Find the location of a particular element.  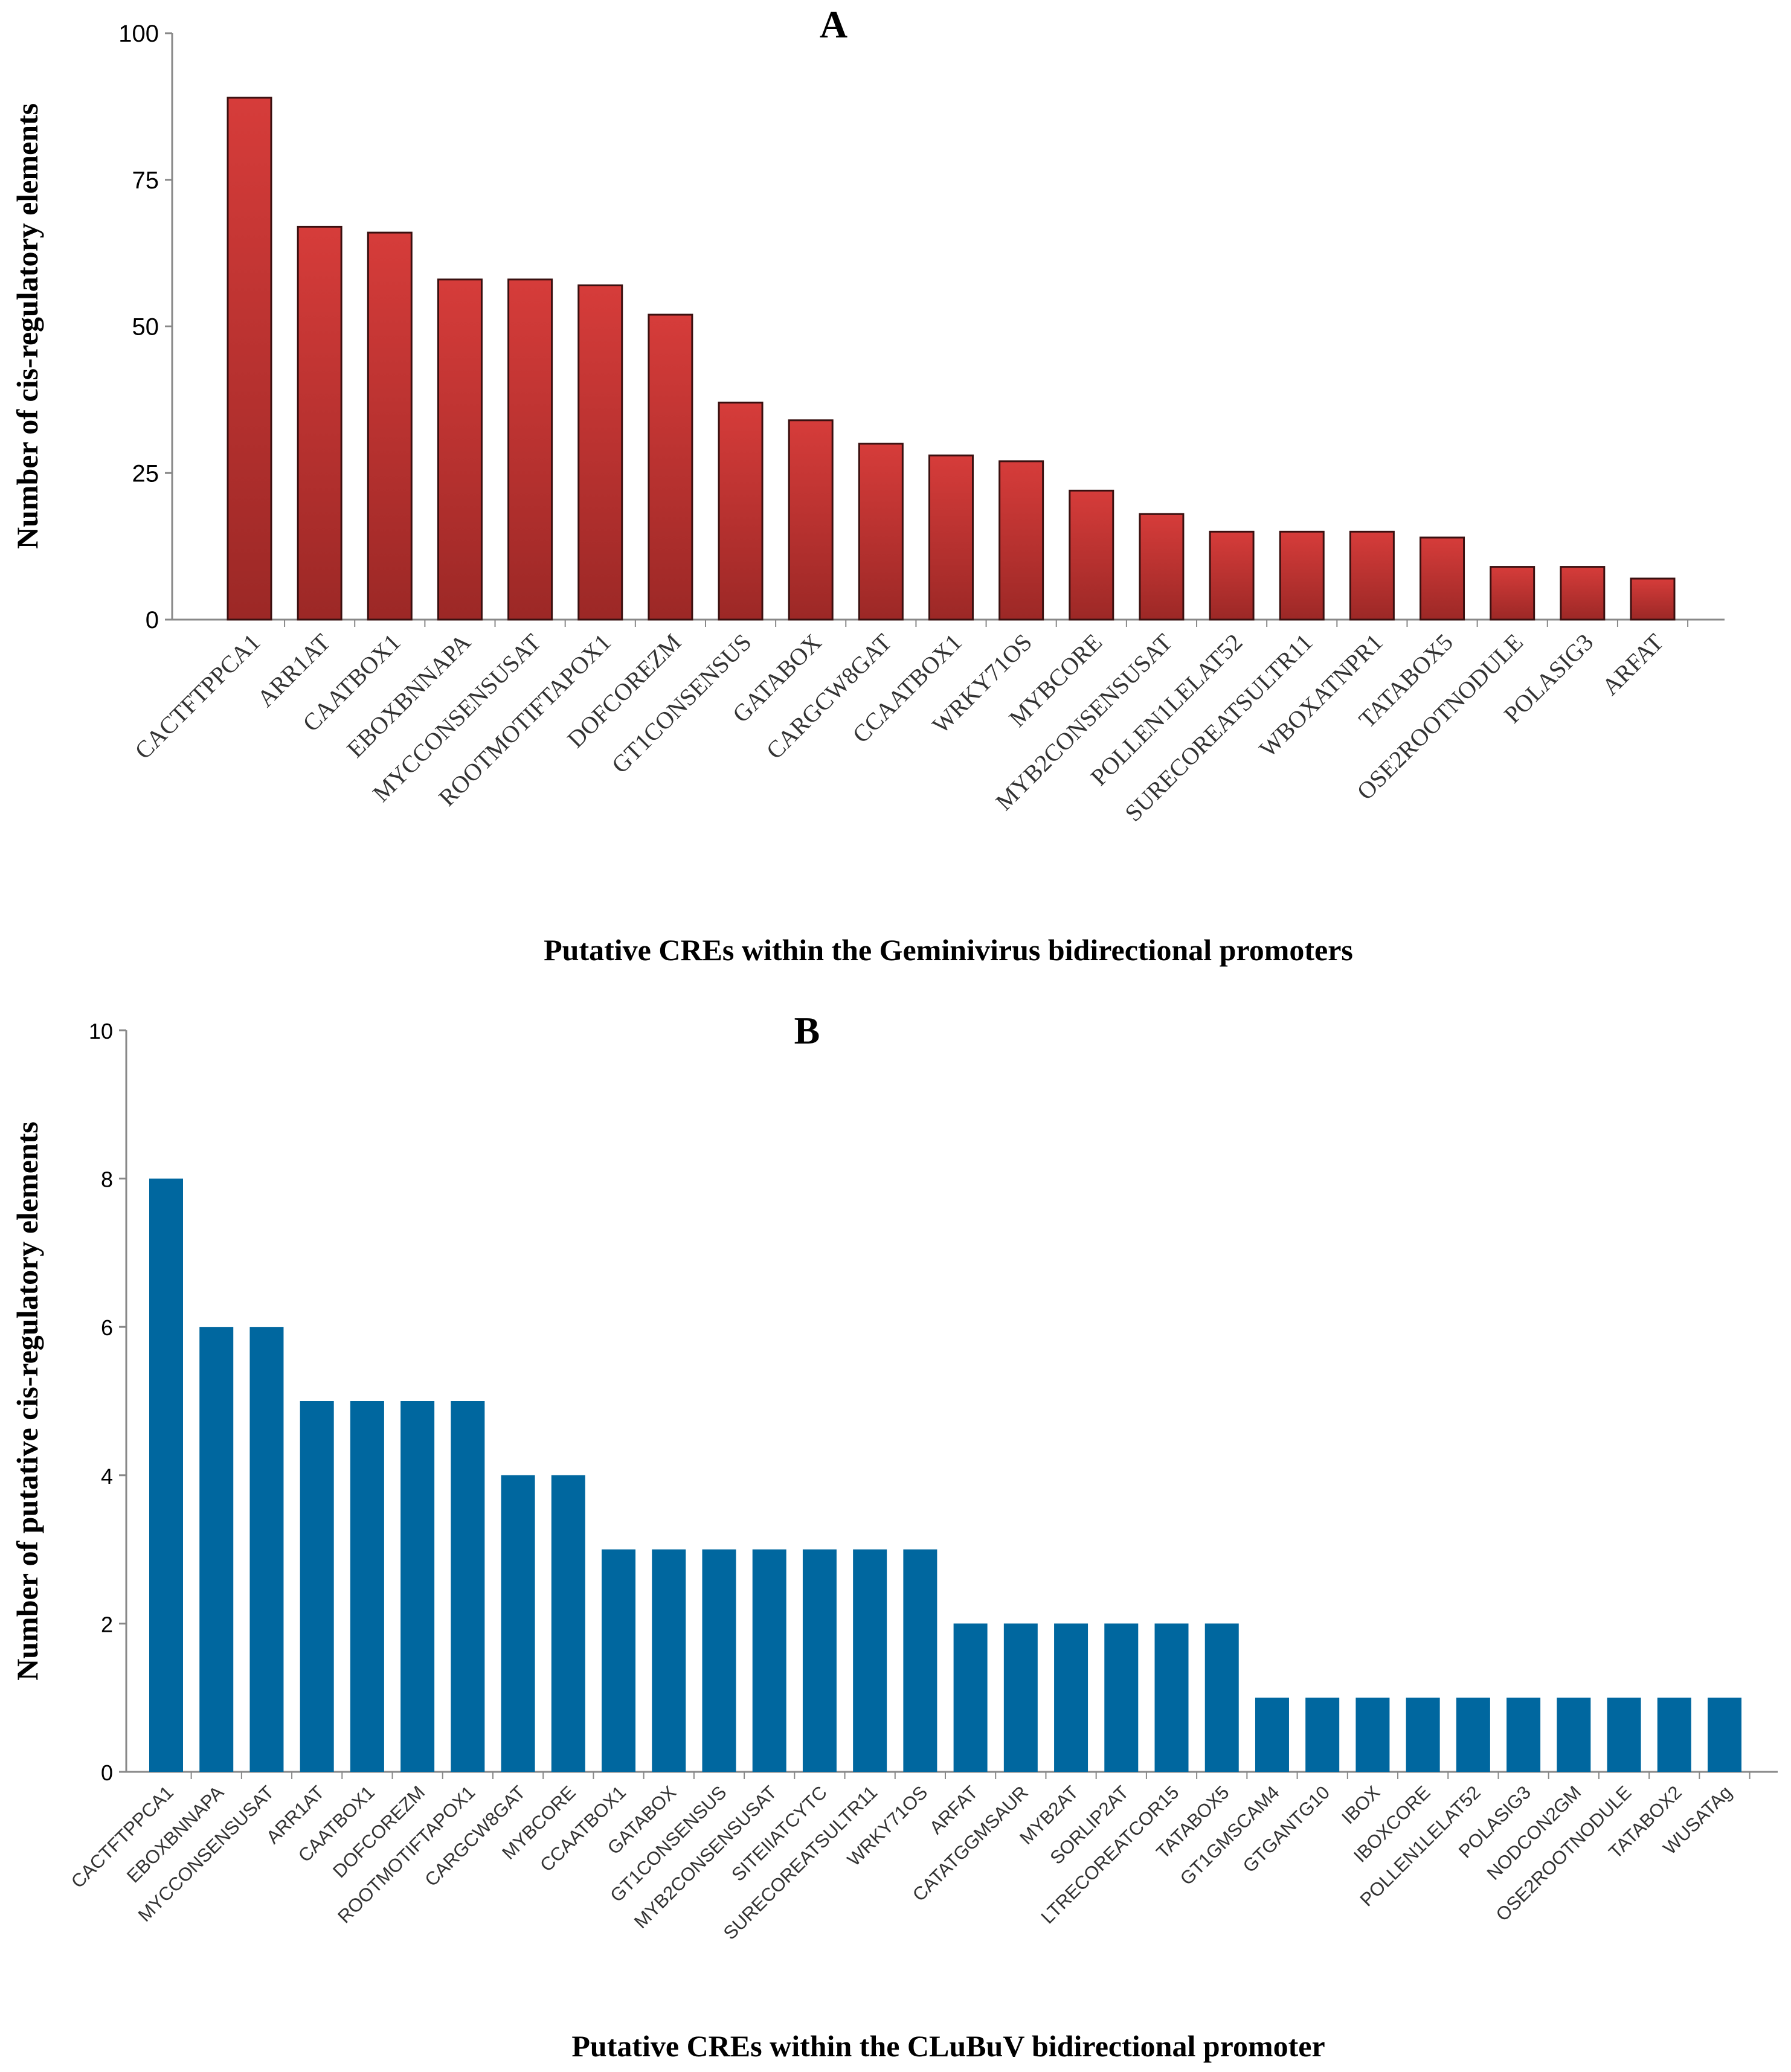

chart-b-y-tick-label: 8 is located at coordinates (107, 1179).